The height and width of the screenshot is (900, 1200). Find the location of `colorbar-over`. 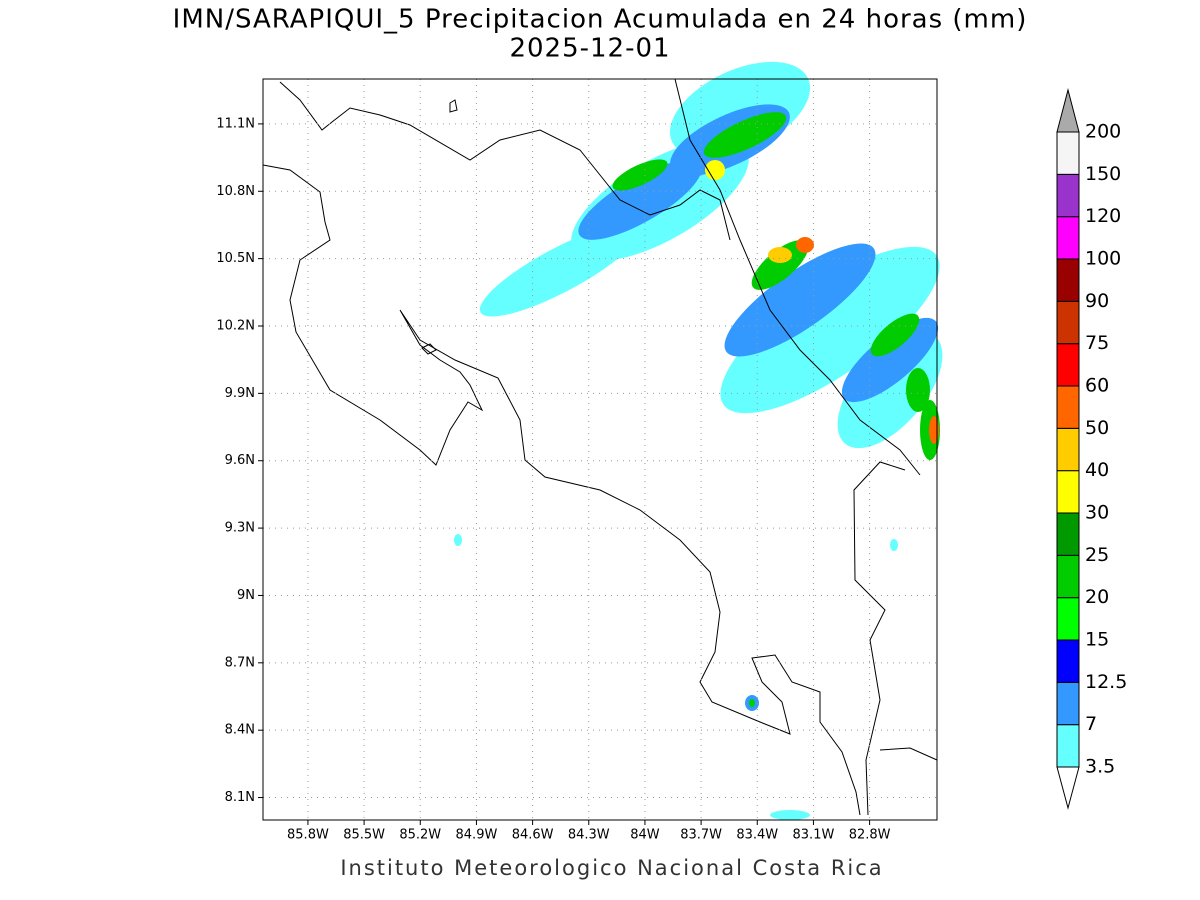

colorbar-over is located at coordinates (1068, 110).